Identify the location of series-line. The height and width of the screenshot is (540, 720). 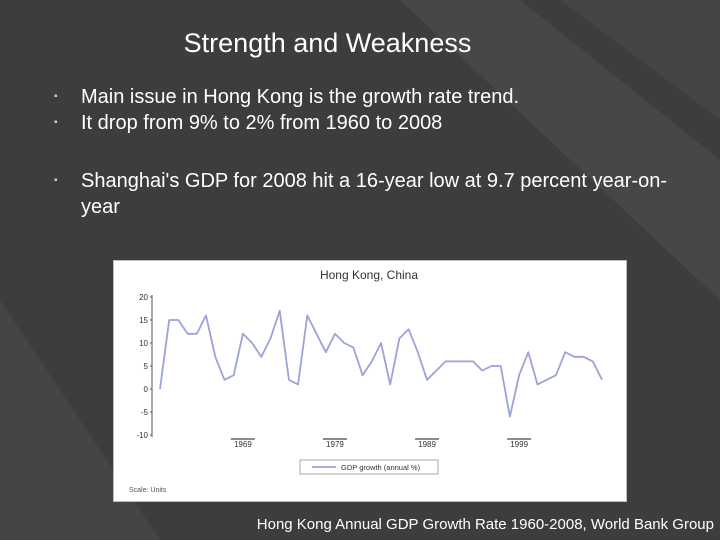
(381, 363).